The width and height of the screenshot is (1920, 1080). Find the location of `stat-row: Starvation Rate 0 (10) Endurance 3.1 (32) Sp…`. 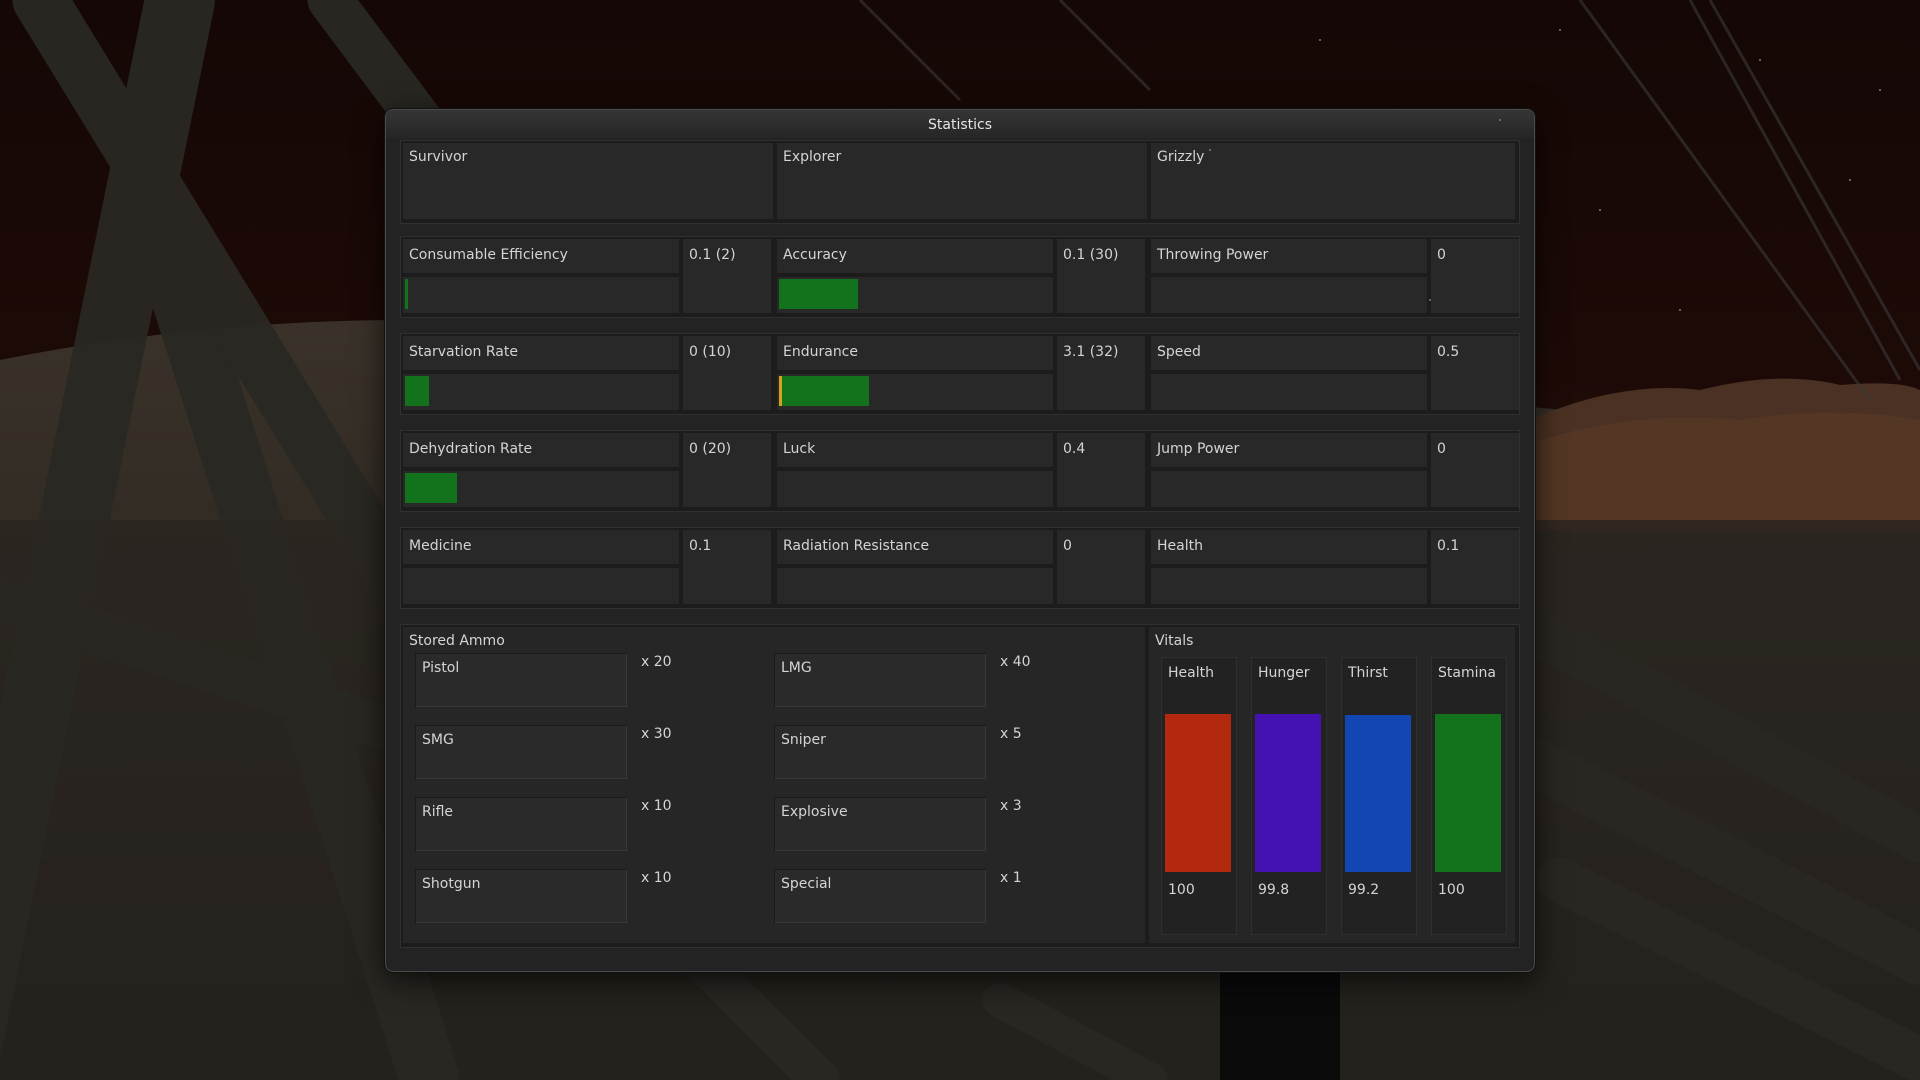

stat-row: Starvation Rate 0 (10) Endurance 3.1 (32) Sp… is located at coordinates (960, 374).